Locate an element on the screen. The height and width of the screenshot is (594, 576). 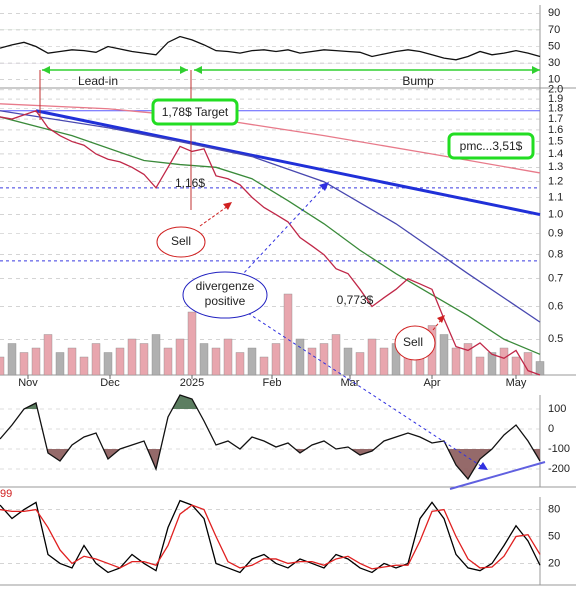
x-tick-label: Nov is located at coordinates (28, 383).